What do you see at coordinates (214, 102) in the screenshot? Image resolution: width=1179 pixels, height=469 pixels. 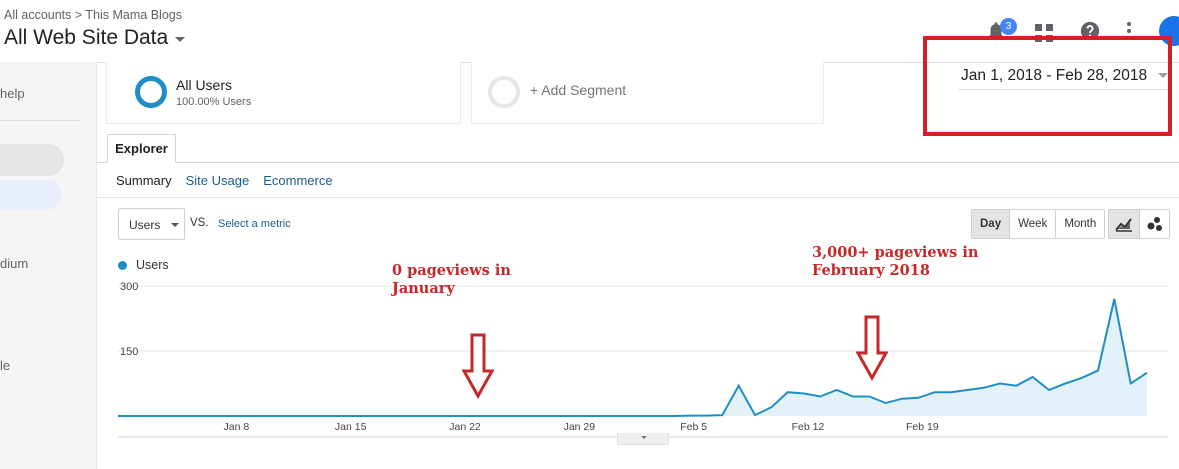 I see `segment-percentage: 100.00% Users` at bounding box center [214, 102].